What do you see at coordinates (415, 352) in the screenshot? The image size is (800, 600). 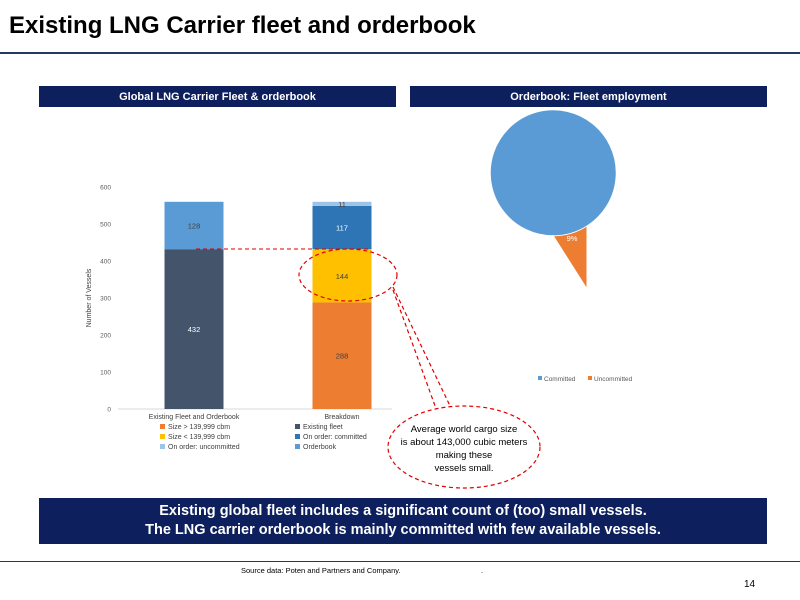 I see `callout-pointer-lower` at bounding box center [415, 352].